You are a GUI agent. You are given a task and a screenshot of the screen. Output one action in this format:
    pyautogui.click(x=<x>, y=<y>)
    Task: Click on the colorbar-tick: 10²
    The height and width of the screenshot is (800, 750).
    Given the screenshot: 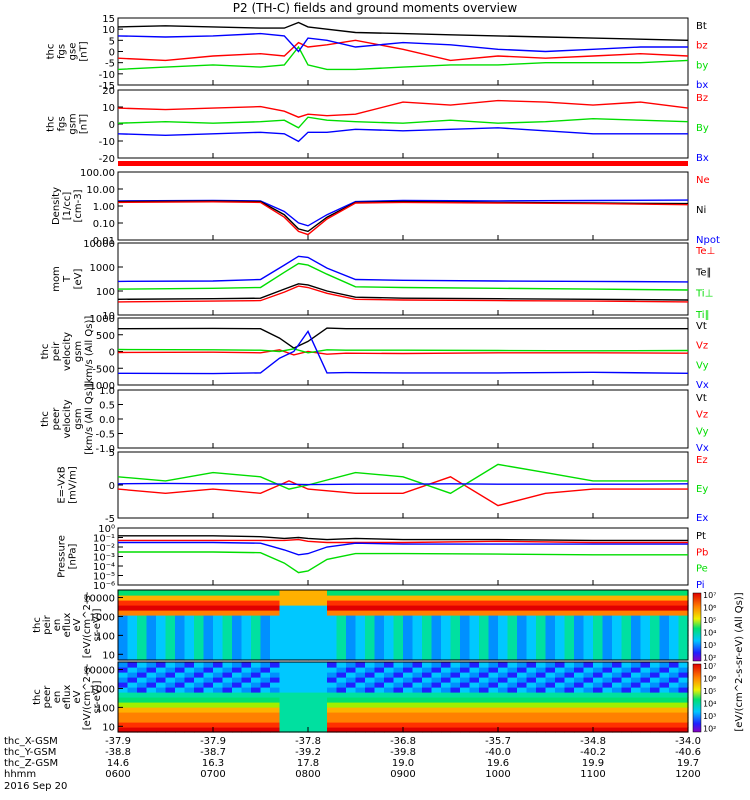 What is the action you would take?
    pyautogui.click(x=709, y=729)
    